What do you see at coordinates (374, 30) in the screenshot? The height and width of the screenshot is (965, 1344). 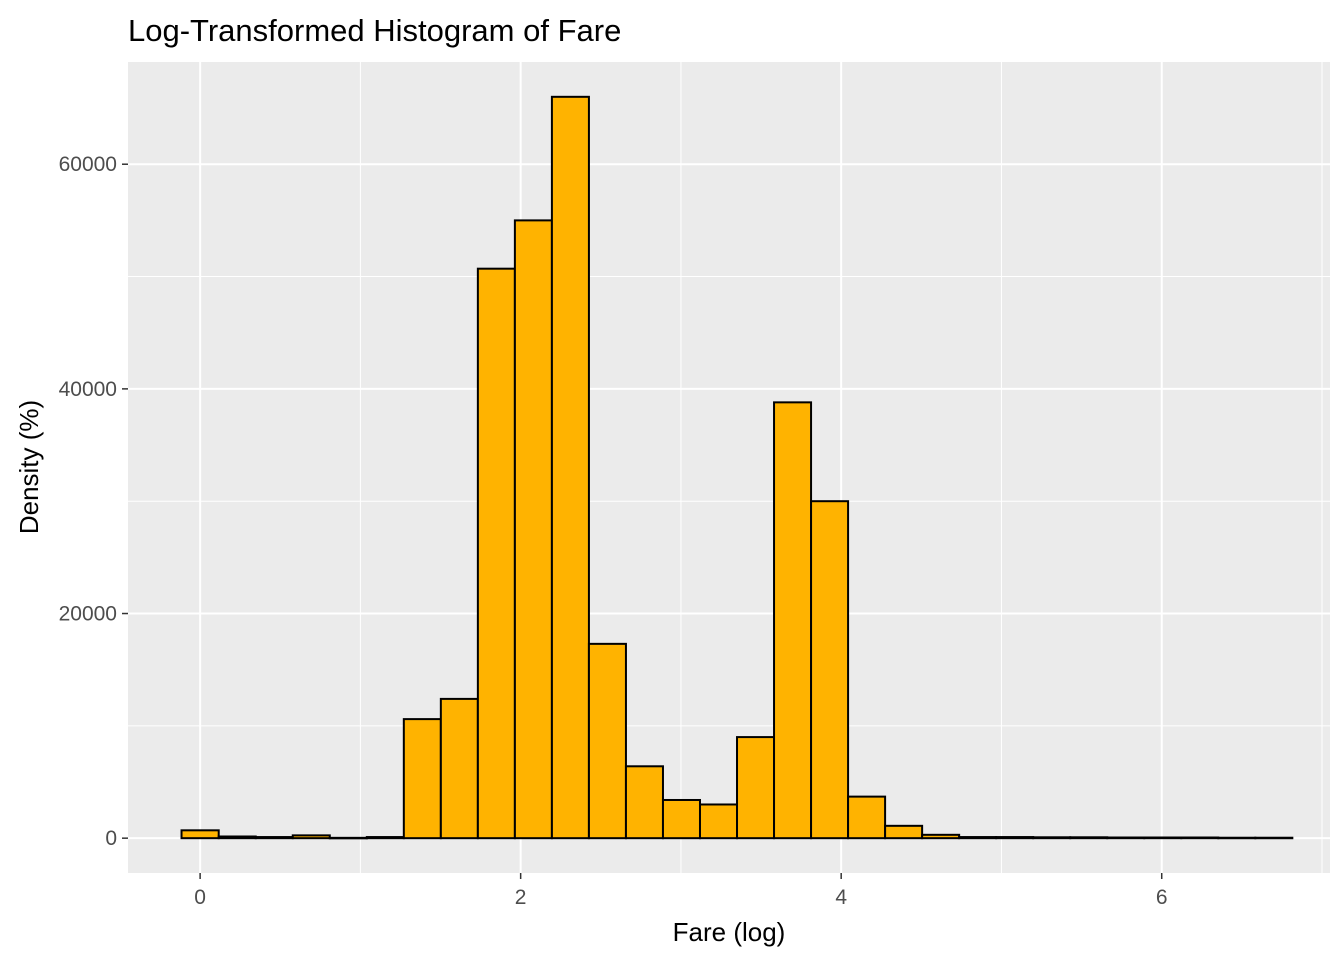 I see `chart-title: Log-Transformed Histogram of Fare` at bounding box center [374, 30].